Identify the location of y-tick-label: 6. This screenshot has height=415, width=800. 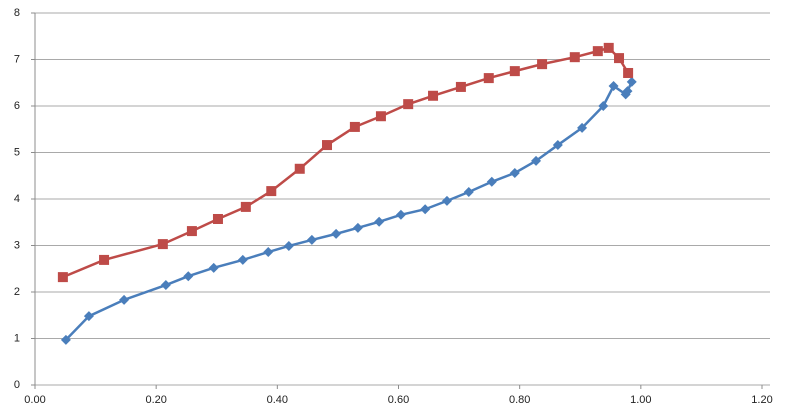
(17, 106).